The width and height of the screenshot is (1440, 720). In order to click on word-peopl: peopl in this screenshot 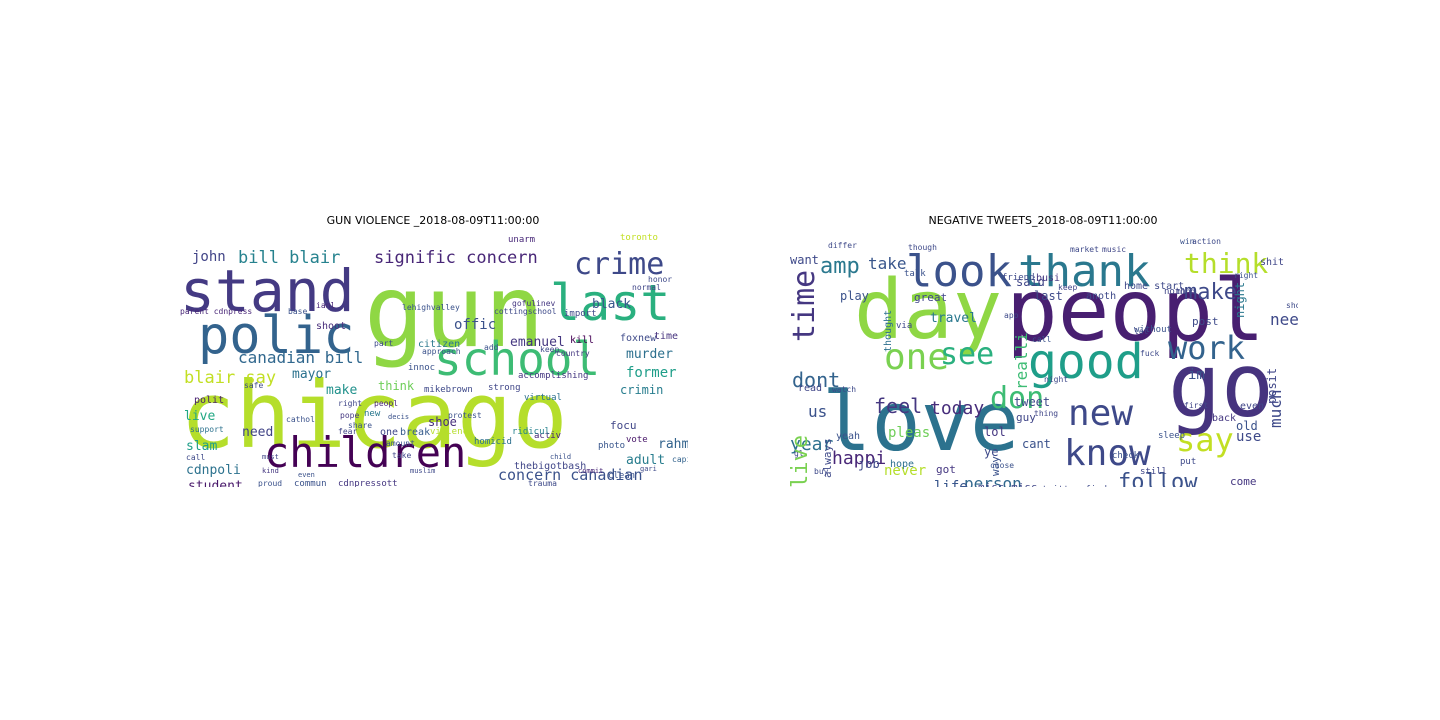, I will do `click(1135, 311)`.